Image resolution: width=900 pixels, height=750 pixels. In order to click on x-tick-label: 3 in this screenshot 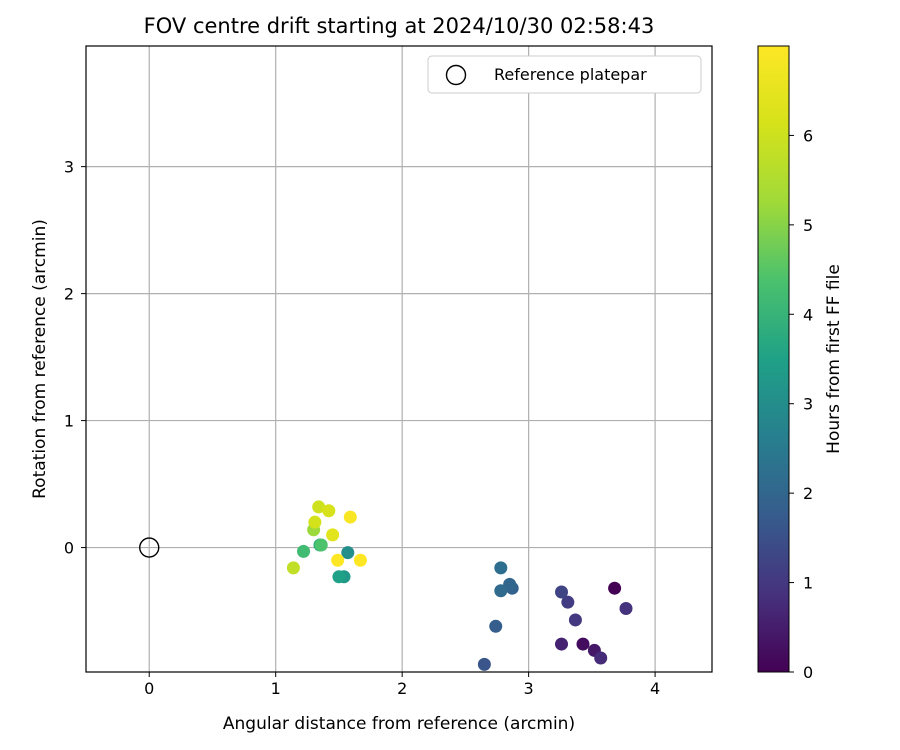, I will do `click(529, 688)`.